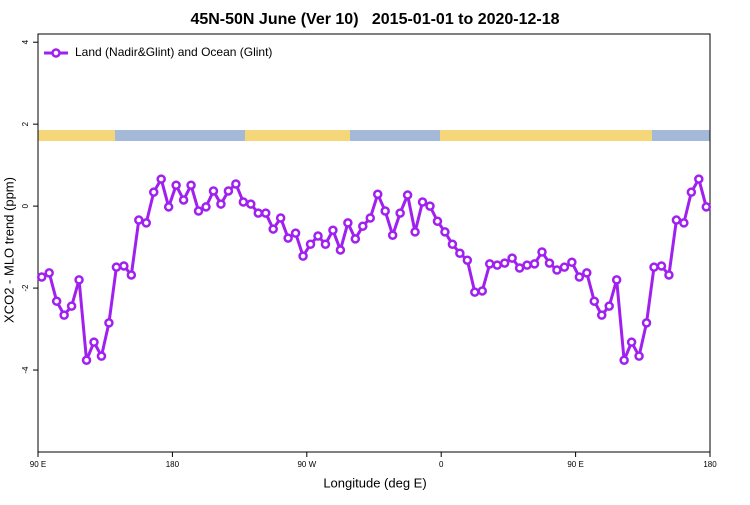 The image size is (750, 505). What do you see at coordinates (374, 482) in the screenshot?
I see `x-axis-label: Longitude (deg E)` at bounding box center [374, 482].